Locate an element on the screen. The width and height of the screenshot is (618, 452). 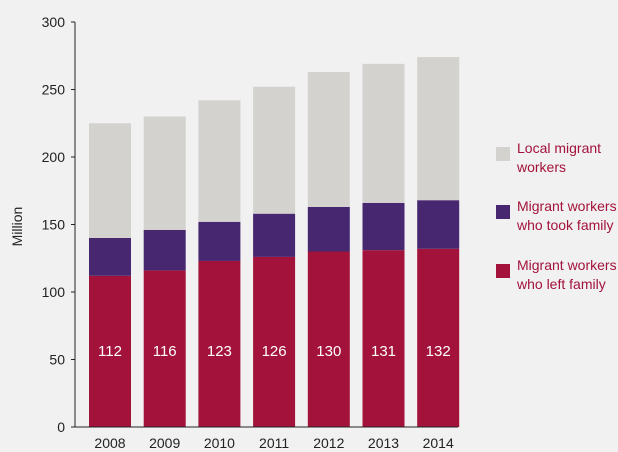
legend-label-migrant-workers-who-left-family-line1: Migrant workers is located at coordinates (567, 265).